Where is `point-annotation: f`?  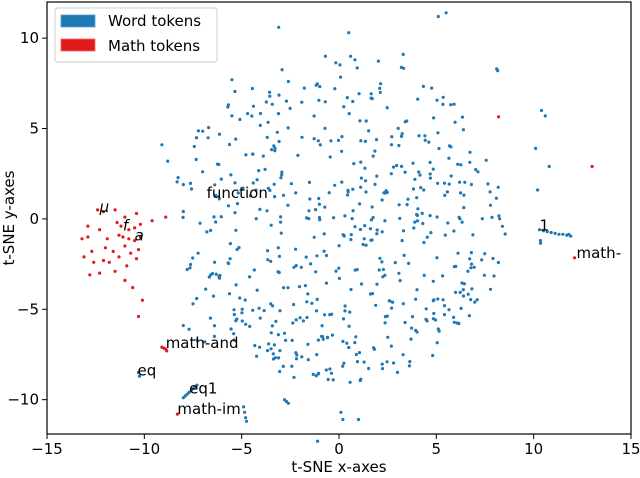
point-annotation: f is located at coordinates (127, 226).